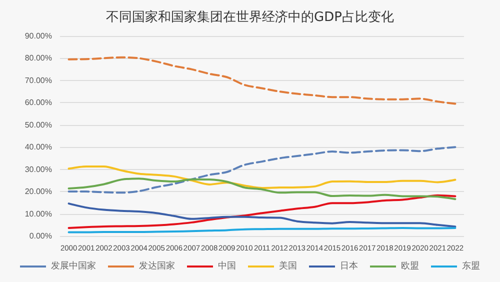 The height and width of the screenshot is (282, 500). What do you see at coordinates (38, 125) in the screenshot?
I see `y-tick-label: 50.00%` at bounding box center [38, 125].